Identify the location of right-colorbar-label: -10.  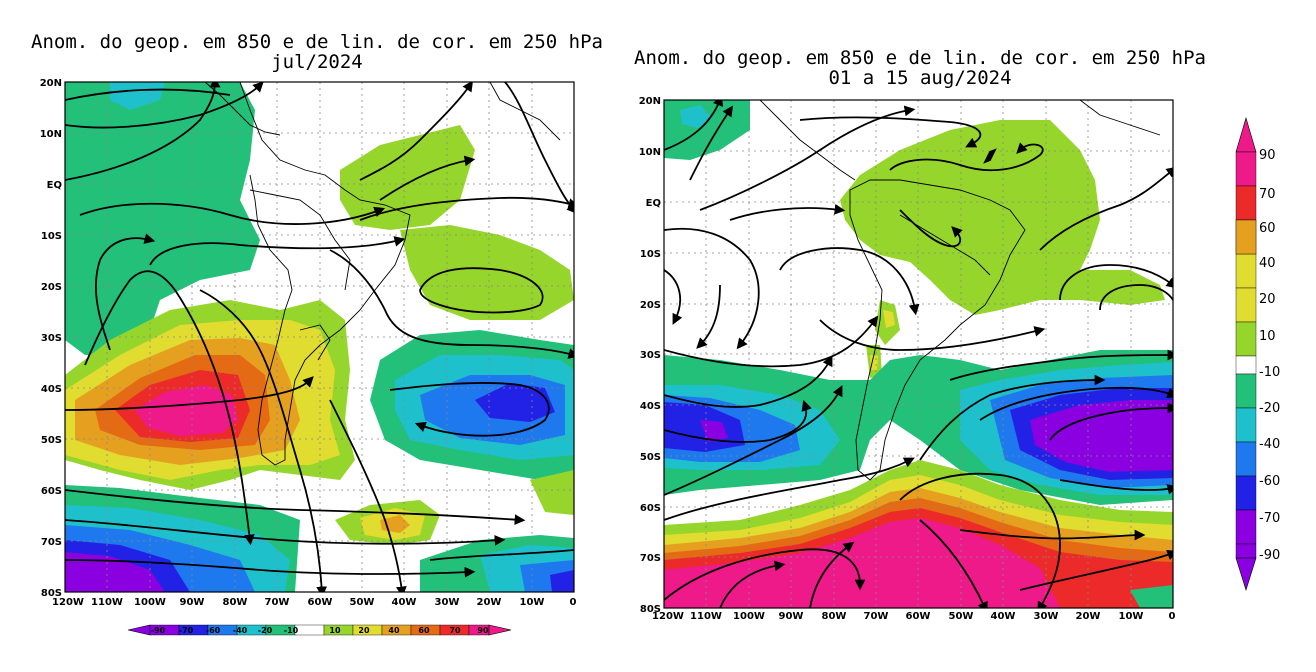
(1269, 372).